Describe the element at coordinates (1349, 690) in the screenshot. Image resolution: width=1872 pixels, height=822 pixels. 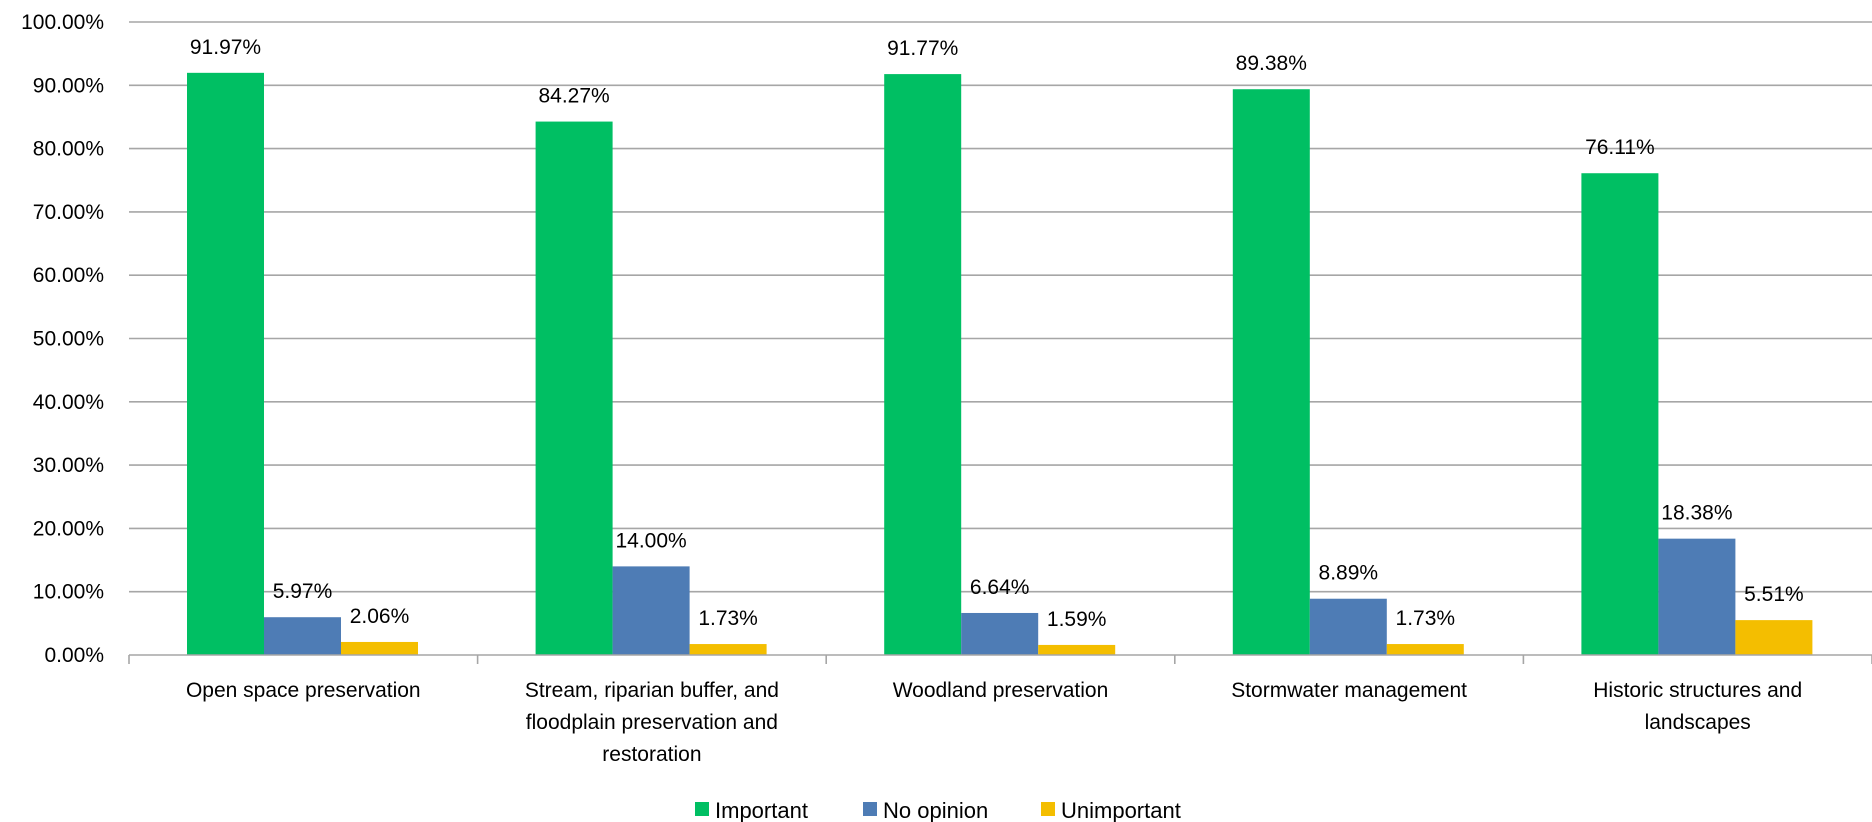
I see `x-category-label: Stormwater management` at that location.